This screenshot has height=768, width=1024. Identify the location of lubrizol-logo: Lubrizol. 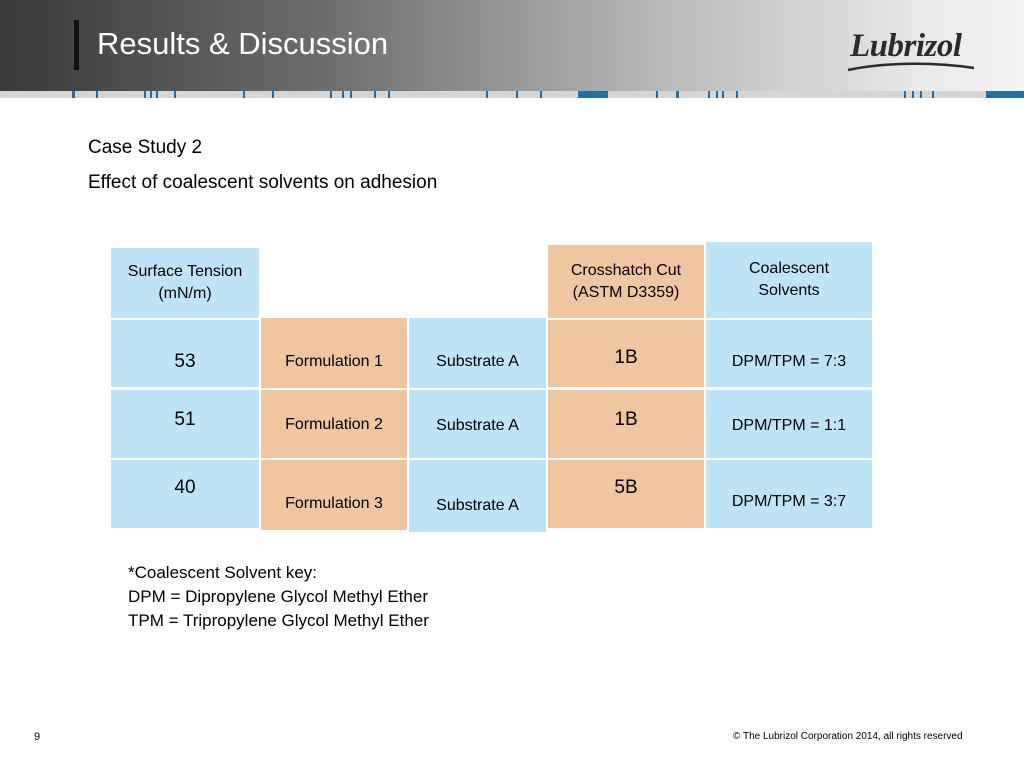
(911, 51).